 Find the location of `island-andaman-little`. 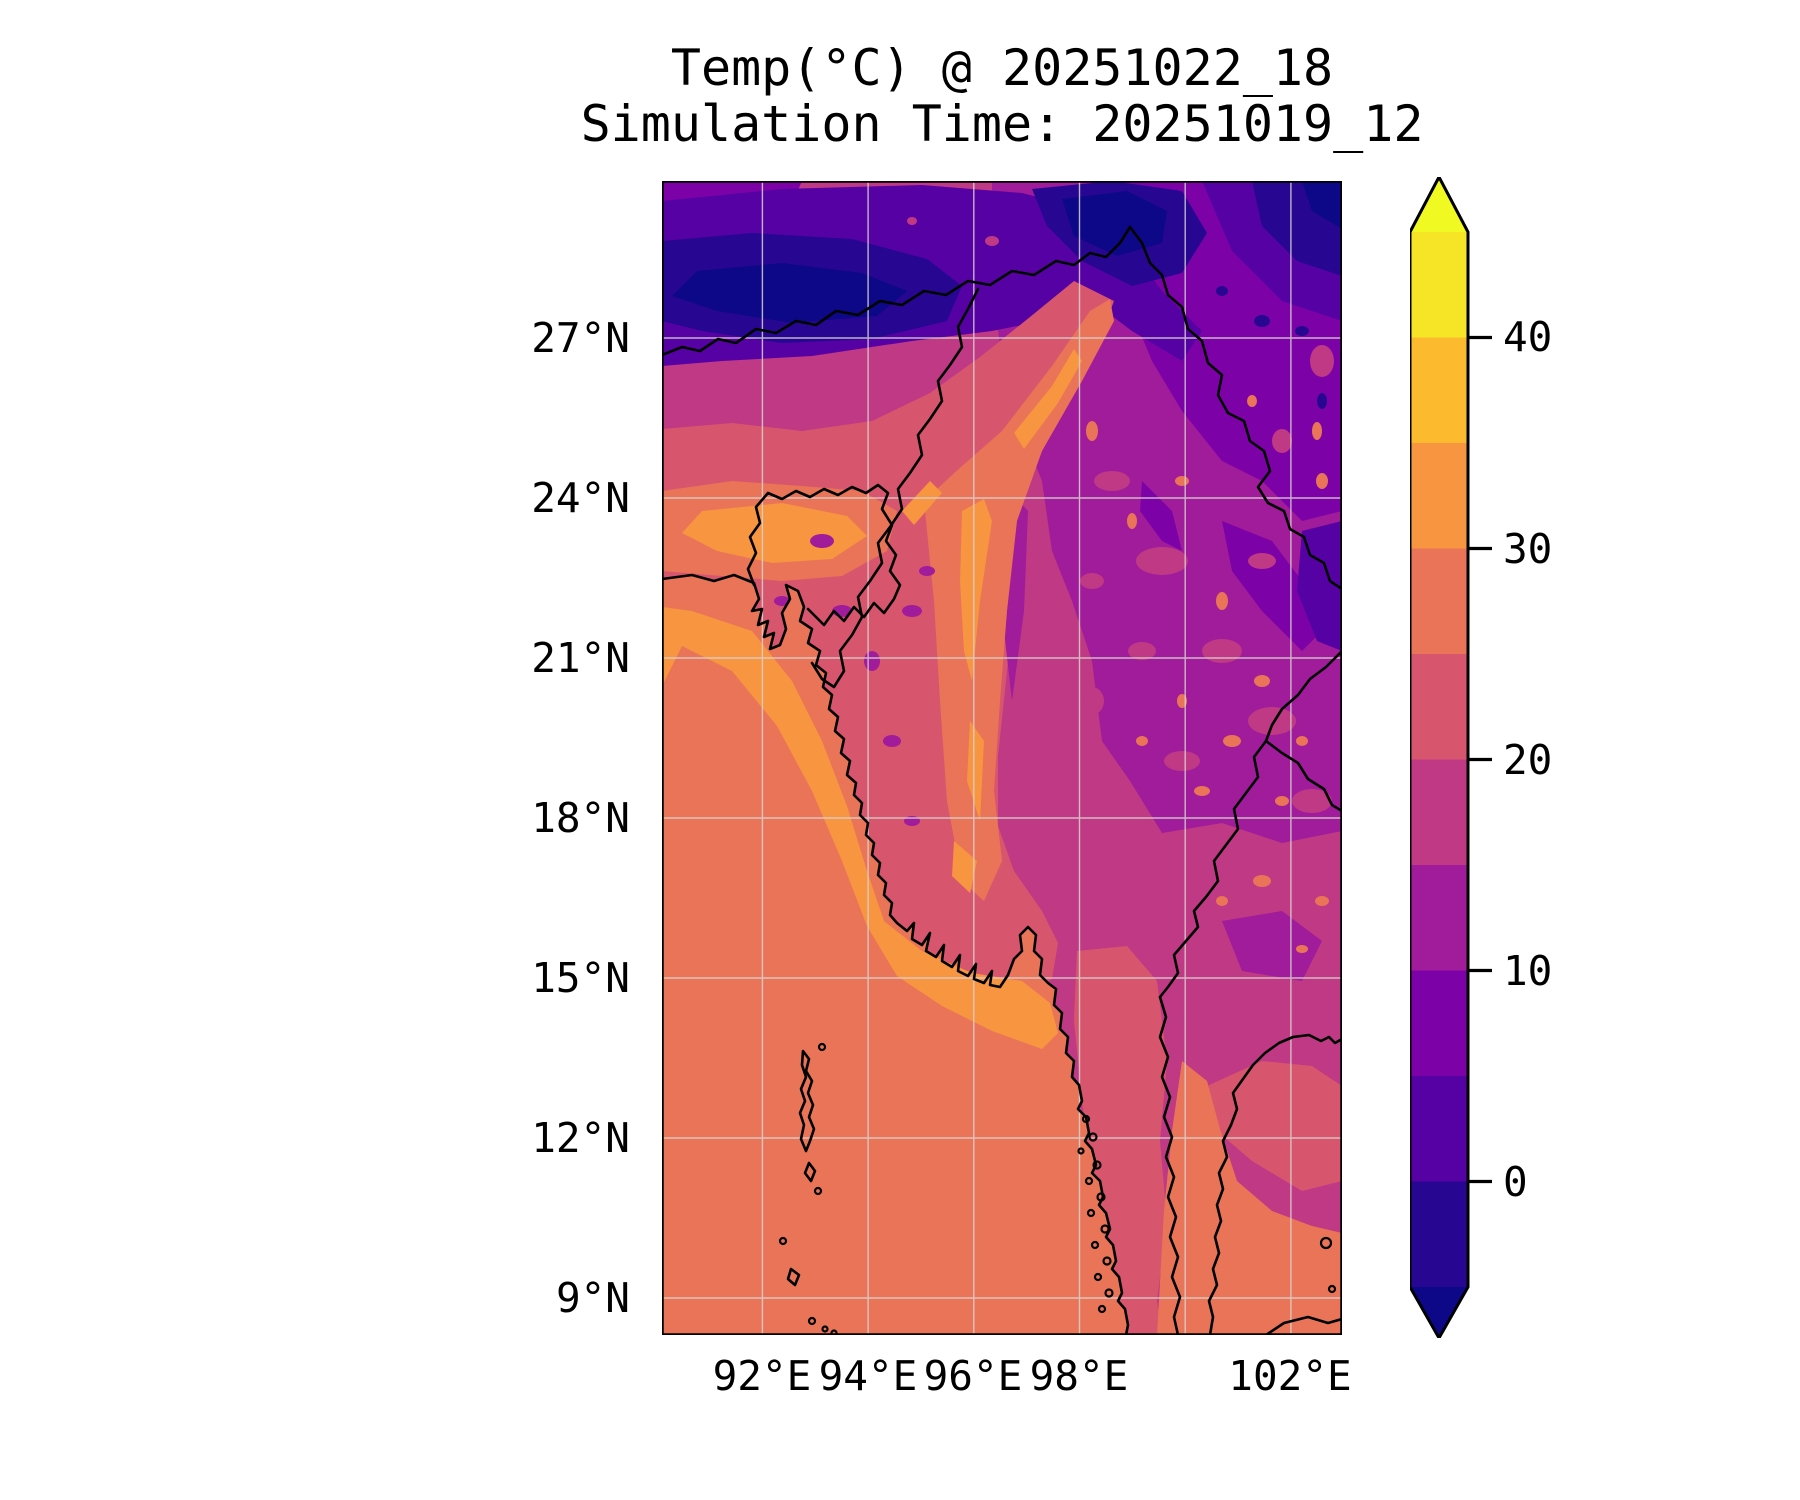

island-andaman-little is located at coordinates (810, 1172).